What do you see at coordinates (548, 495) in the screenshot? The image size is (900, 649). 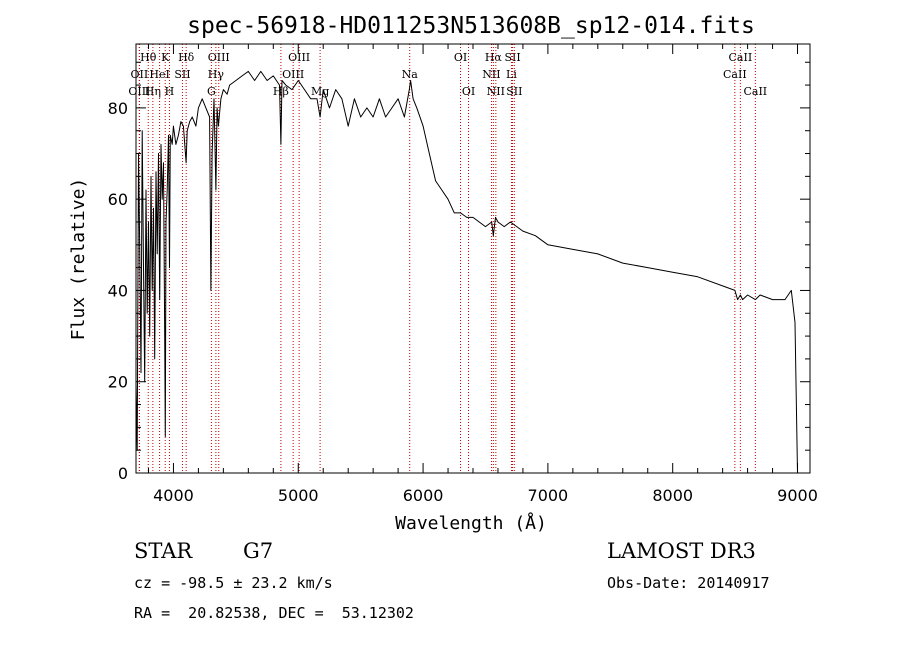 I see `x-tick-label: 7000` at bounding box center [548, 495].